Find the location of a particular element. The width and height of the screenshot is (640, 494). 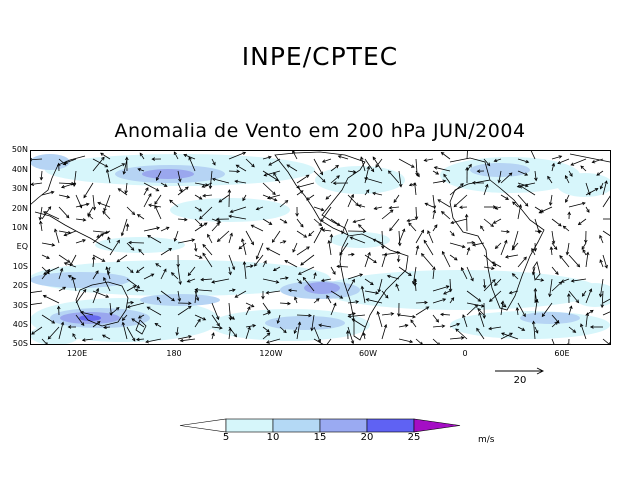

lat-label-10s: 10S is located at coordinates (20, 266).